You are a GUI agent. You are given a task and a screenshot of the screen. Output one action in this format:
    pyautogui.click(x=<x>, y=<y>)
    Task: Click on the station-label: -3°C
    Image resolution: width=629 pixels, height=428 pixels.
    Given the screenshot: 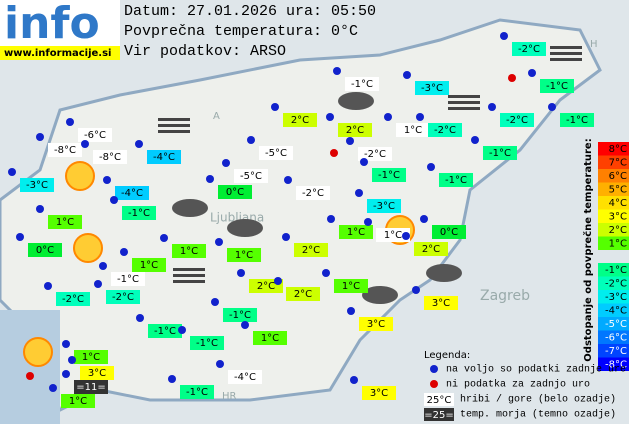 What is the action you would take?
    pyautogui.click(x=384, y=206)
    